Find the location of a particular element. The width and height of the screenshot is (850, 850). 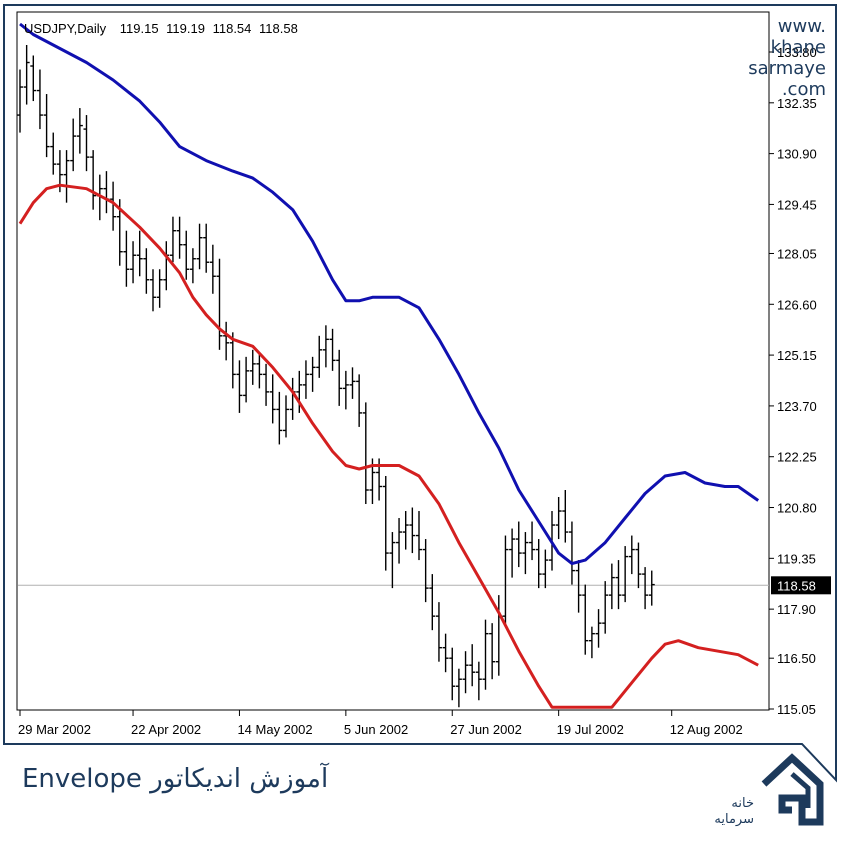

watermark-line: sarmaye is located at coordinates (787, 68).